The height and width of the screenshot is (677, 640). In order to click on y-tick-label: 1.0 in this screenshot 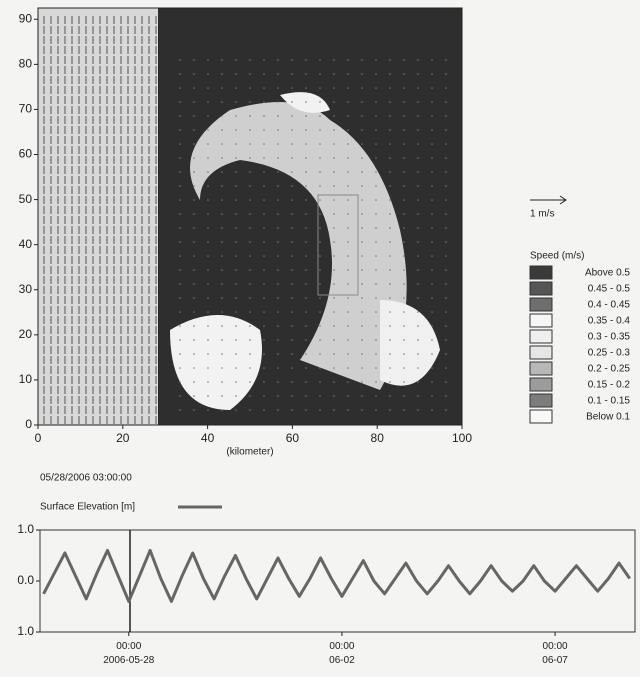, I will do `click(25, 529)`.